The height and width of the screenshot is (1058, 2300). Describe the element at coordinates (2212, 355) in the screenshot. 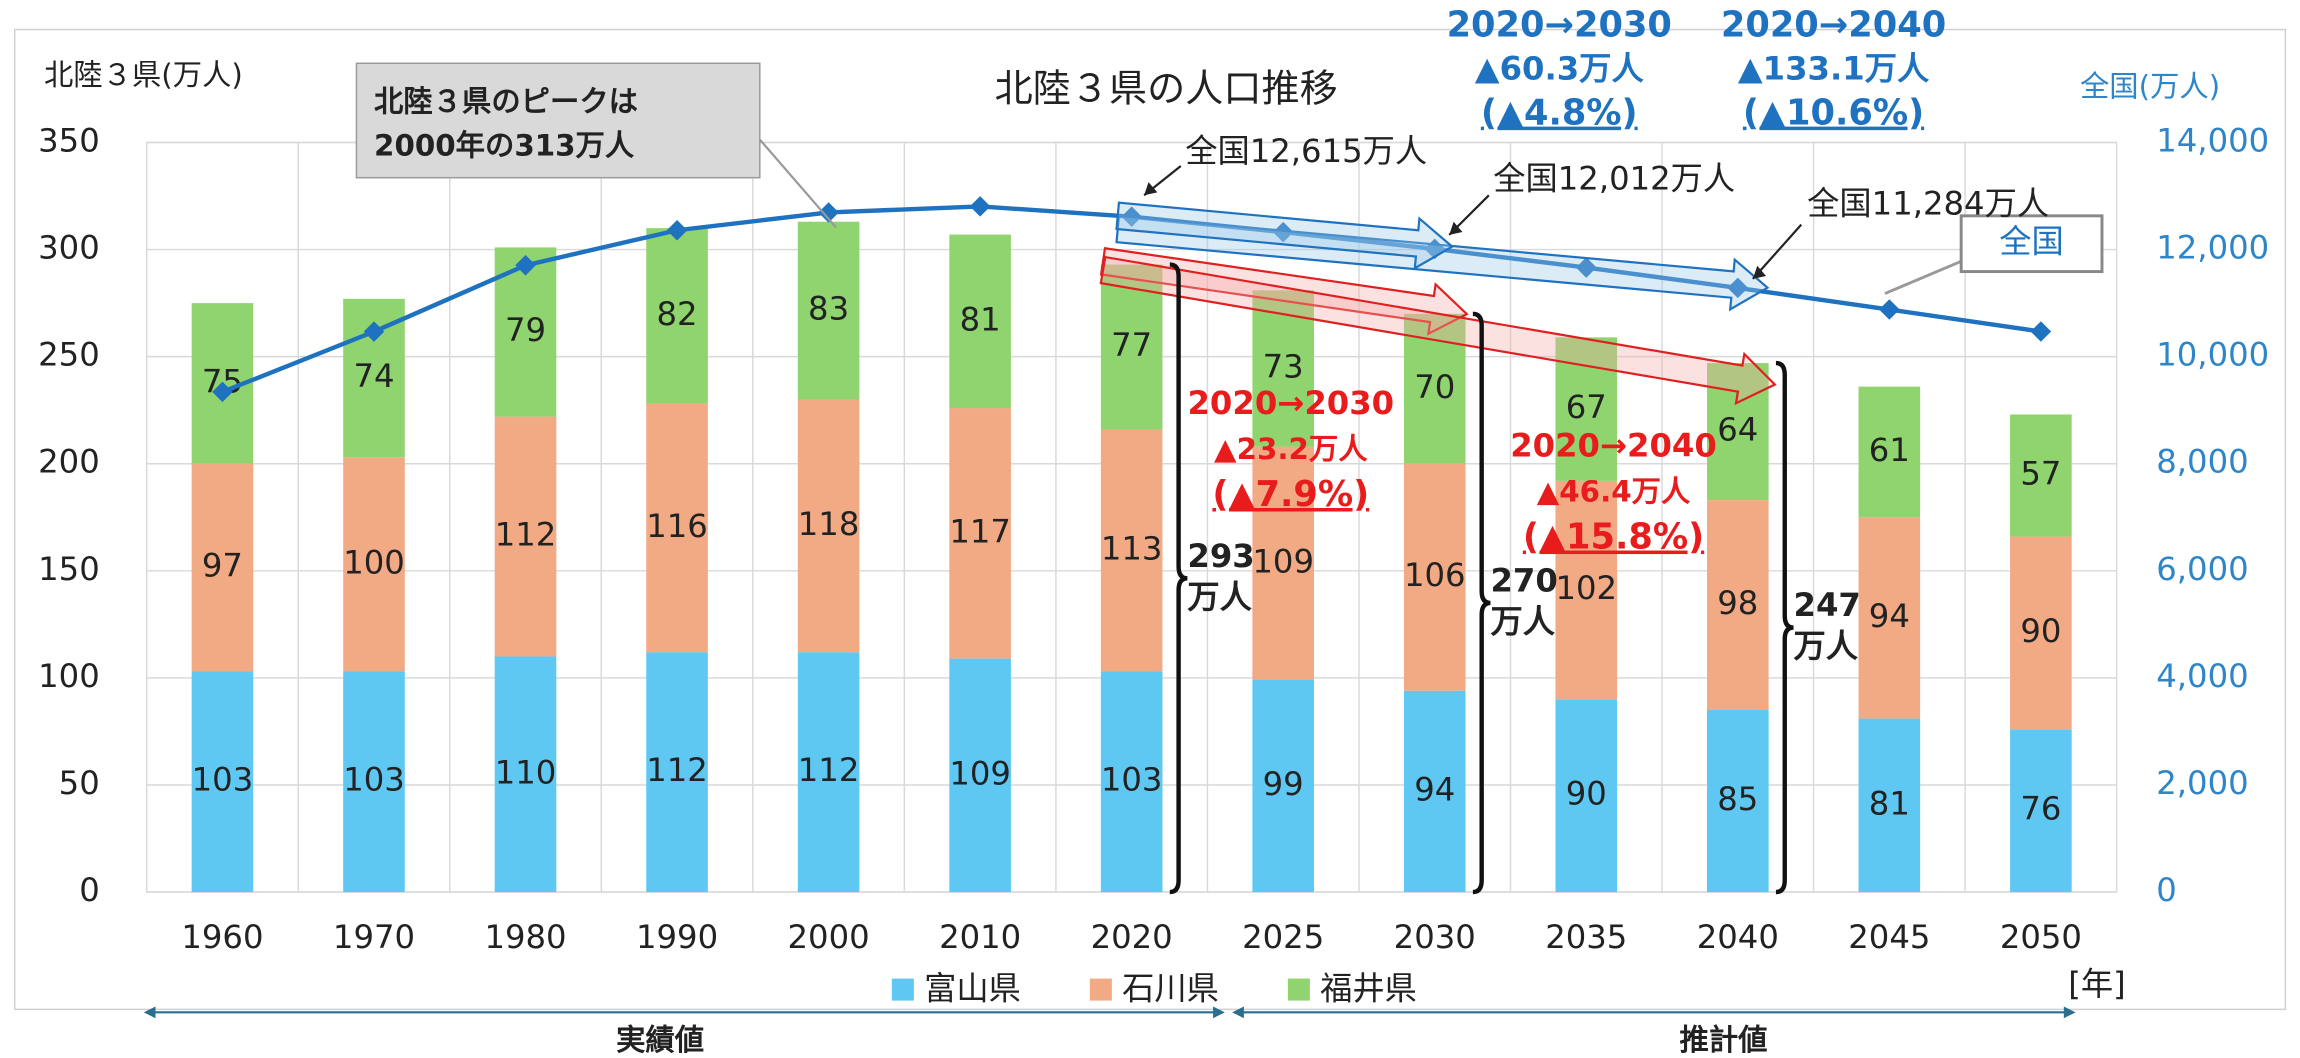

I see `y2-tick-label: 10,000` at that location.